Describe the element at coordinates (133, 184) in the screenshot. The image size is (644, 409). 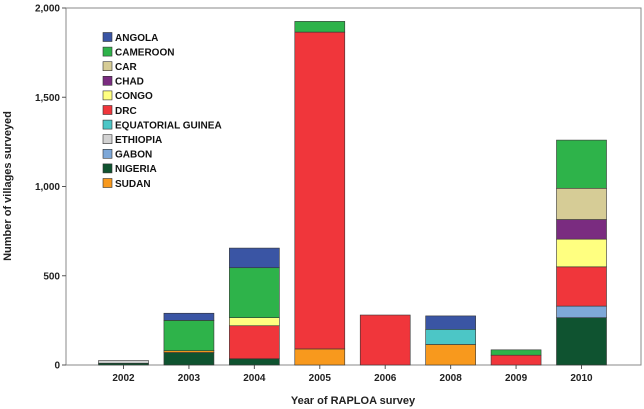
I see `legend-label: SUDAN` at that location.